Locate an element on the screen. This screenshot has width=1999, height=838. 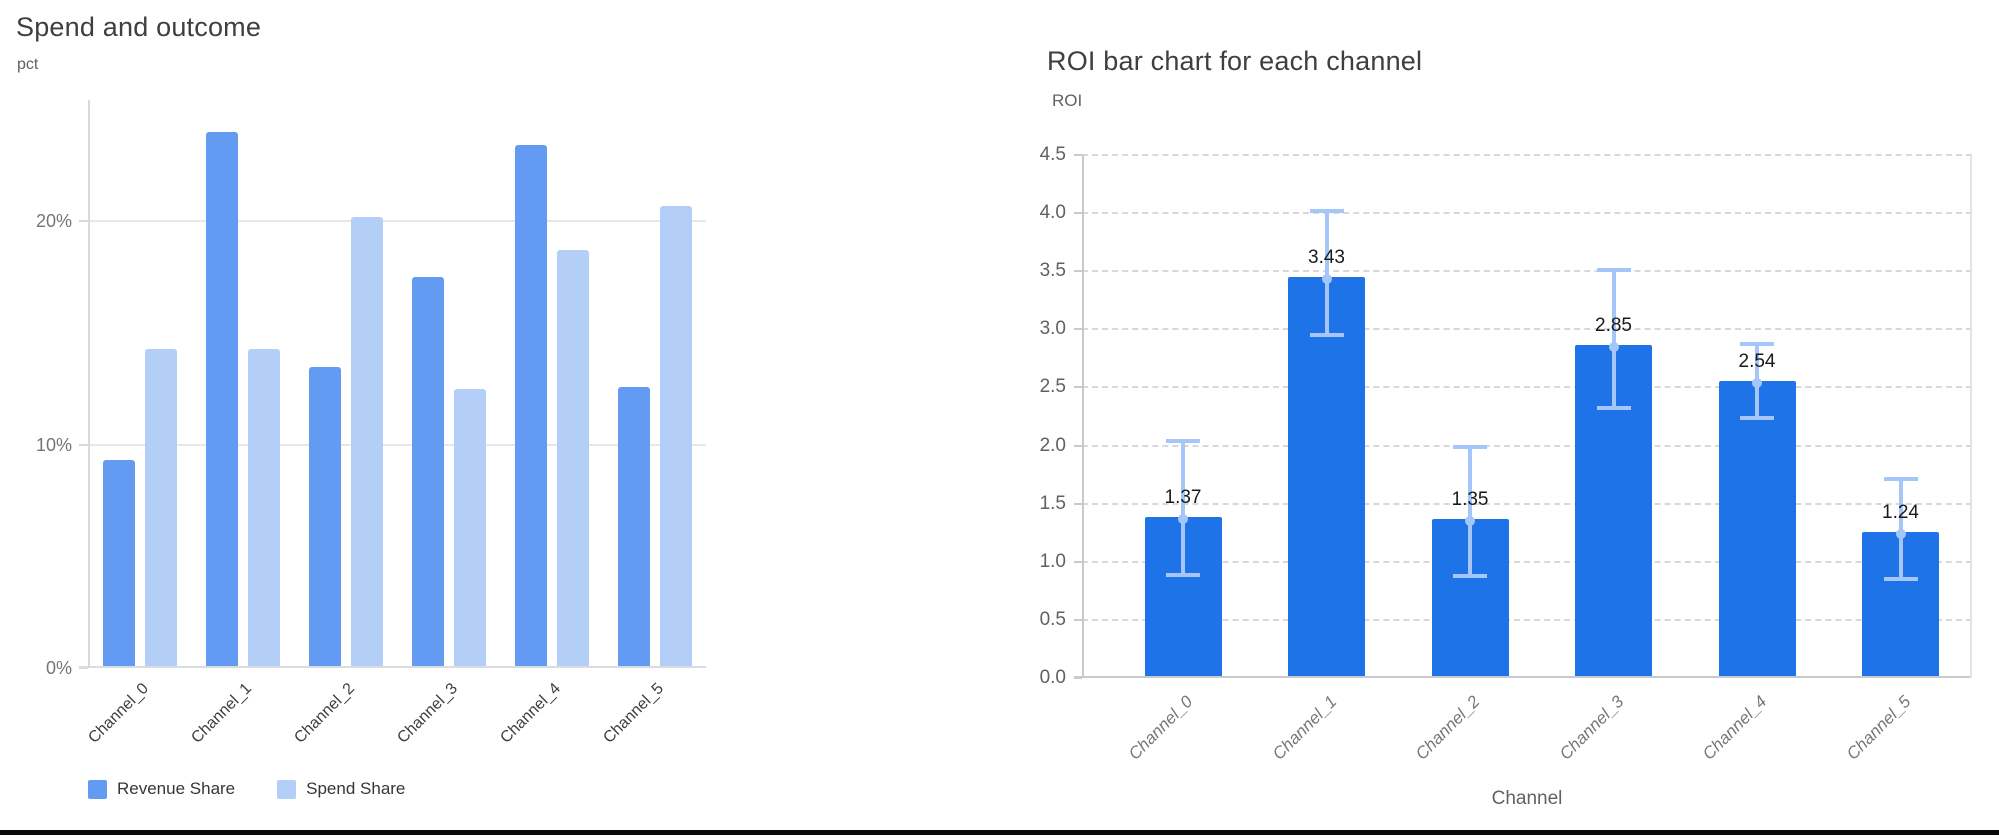
bar-value-label-channel_1: 3.43 is located at coordinates (1326, 258).